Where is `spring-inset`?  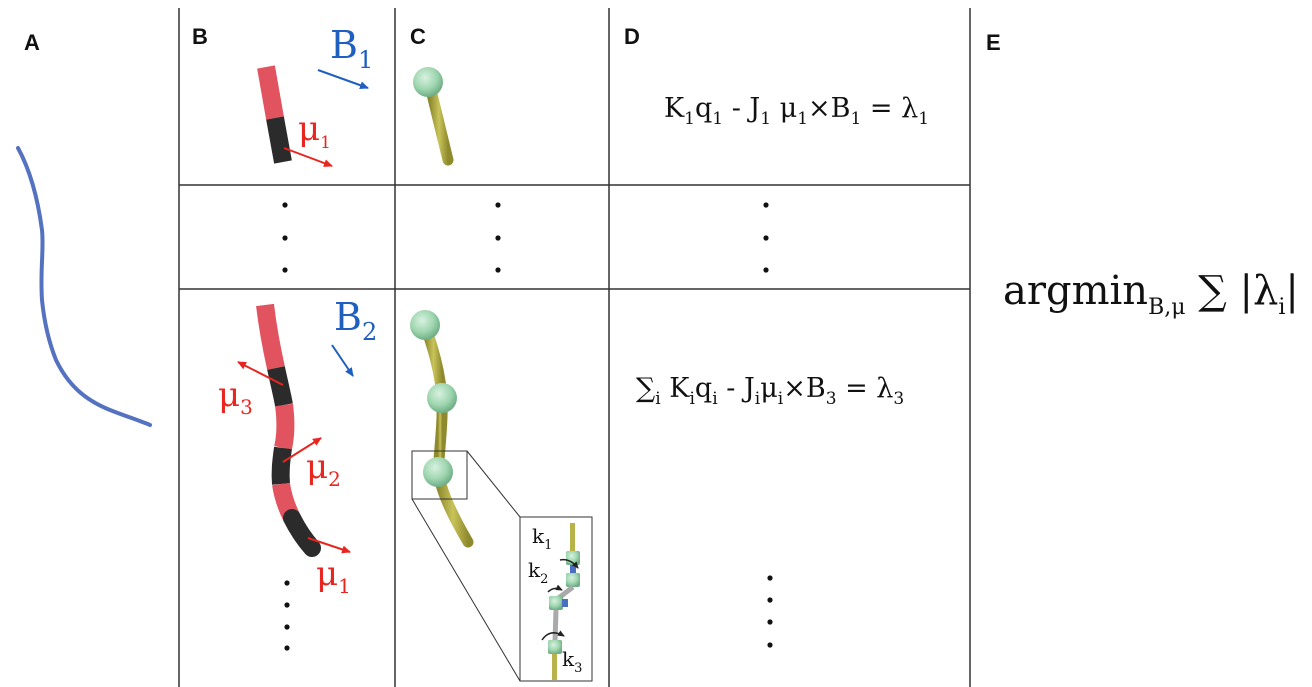 spring-inset is located at coordinates (556, 599).